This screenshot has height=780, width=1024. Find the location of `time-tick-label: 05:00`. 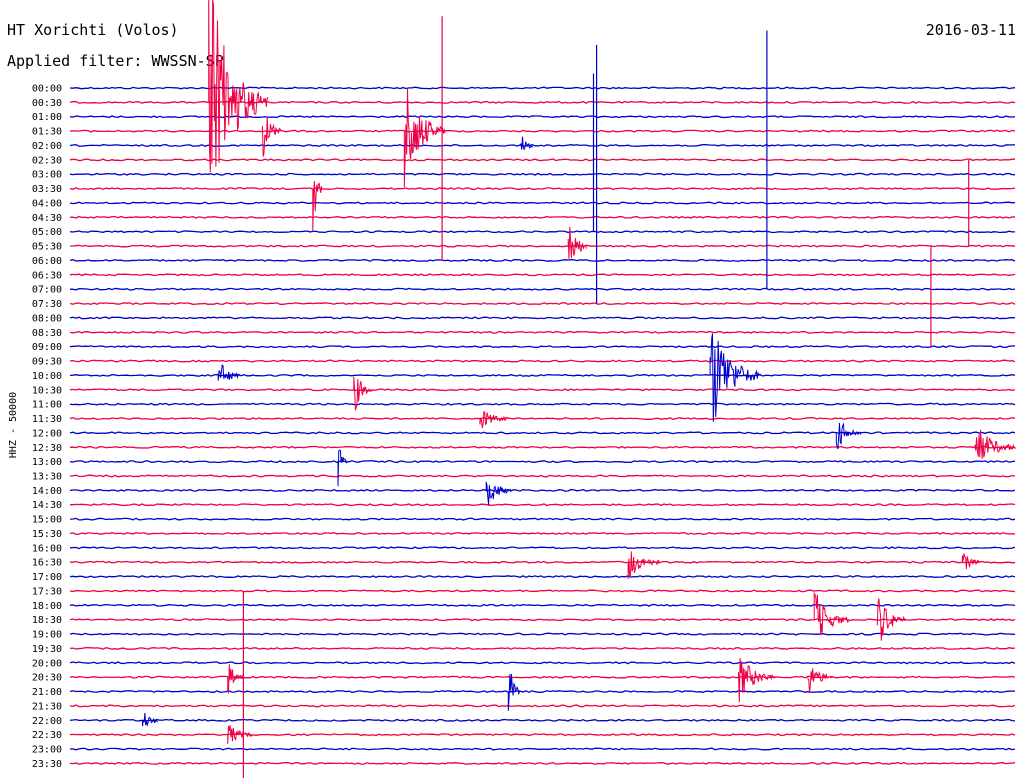

time-tick-label: 05:00 is located at coordinates (47, 232).